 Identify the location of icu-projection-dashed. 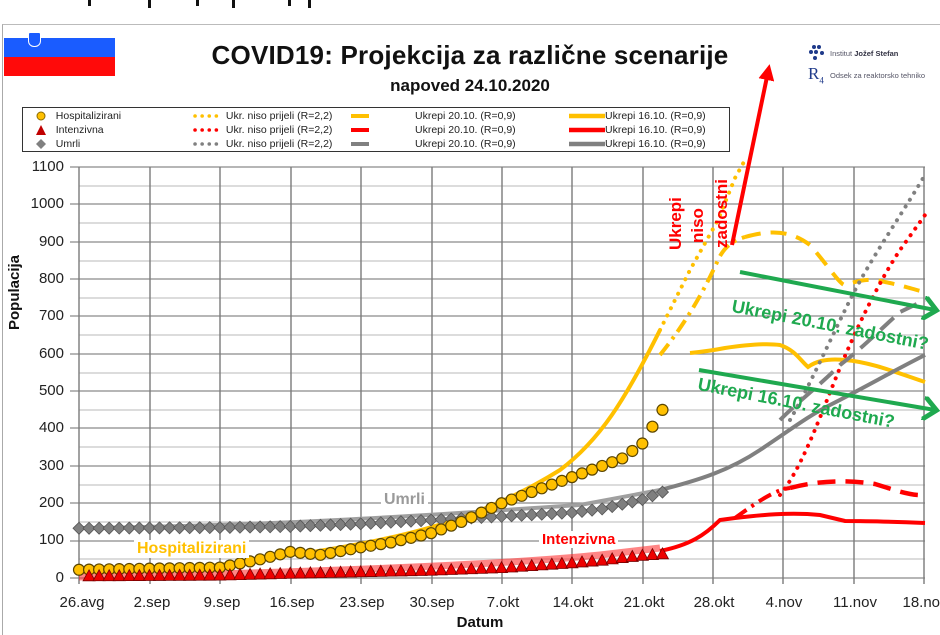
(857, 488).